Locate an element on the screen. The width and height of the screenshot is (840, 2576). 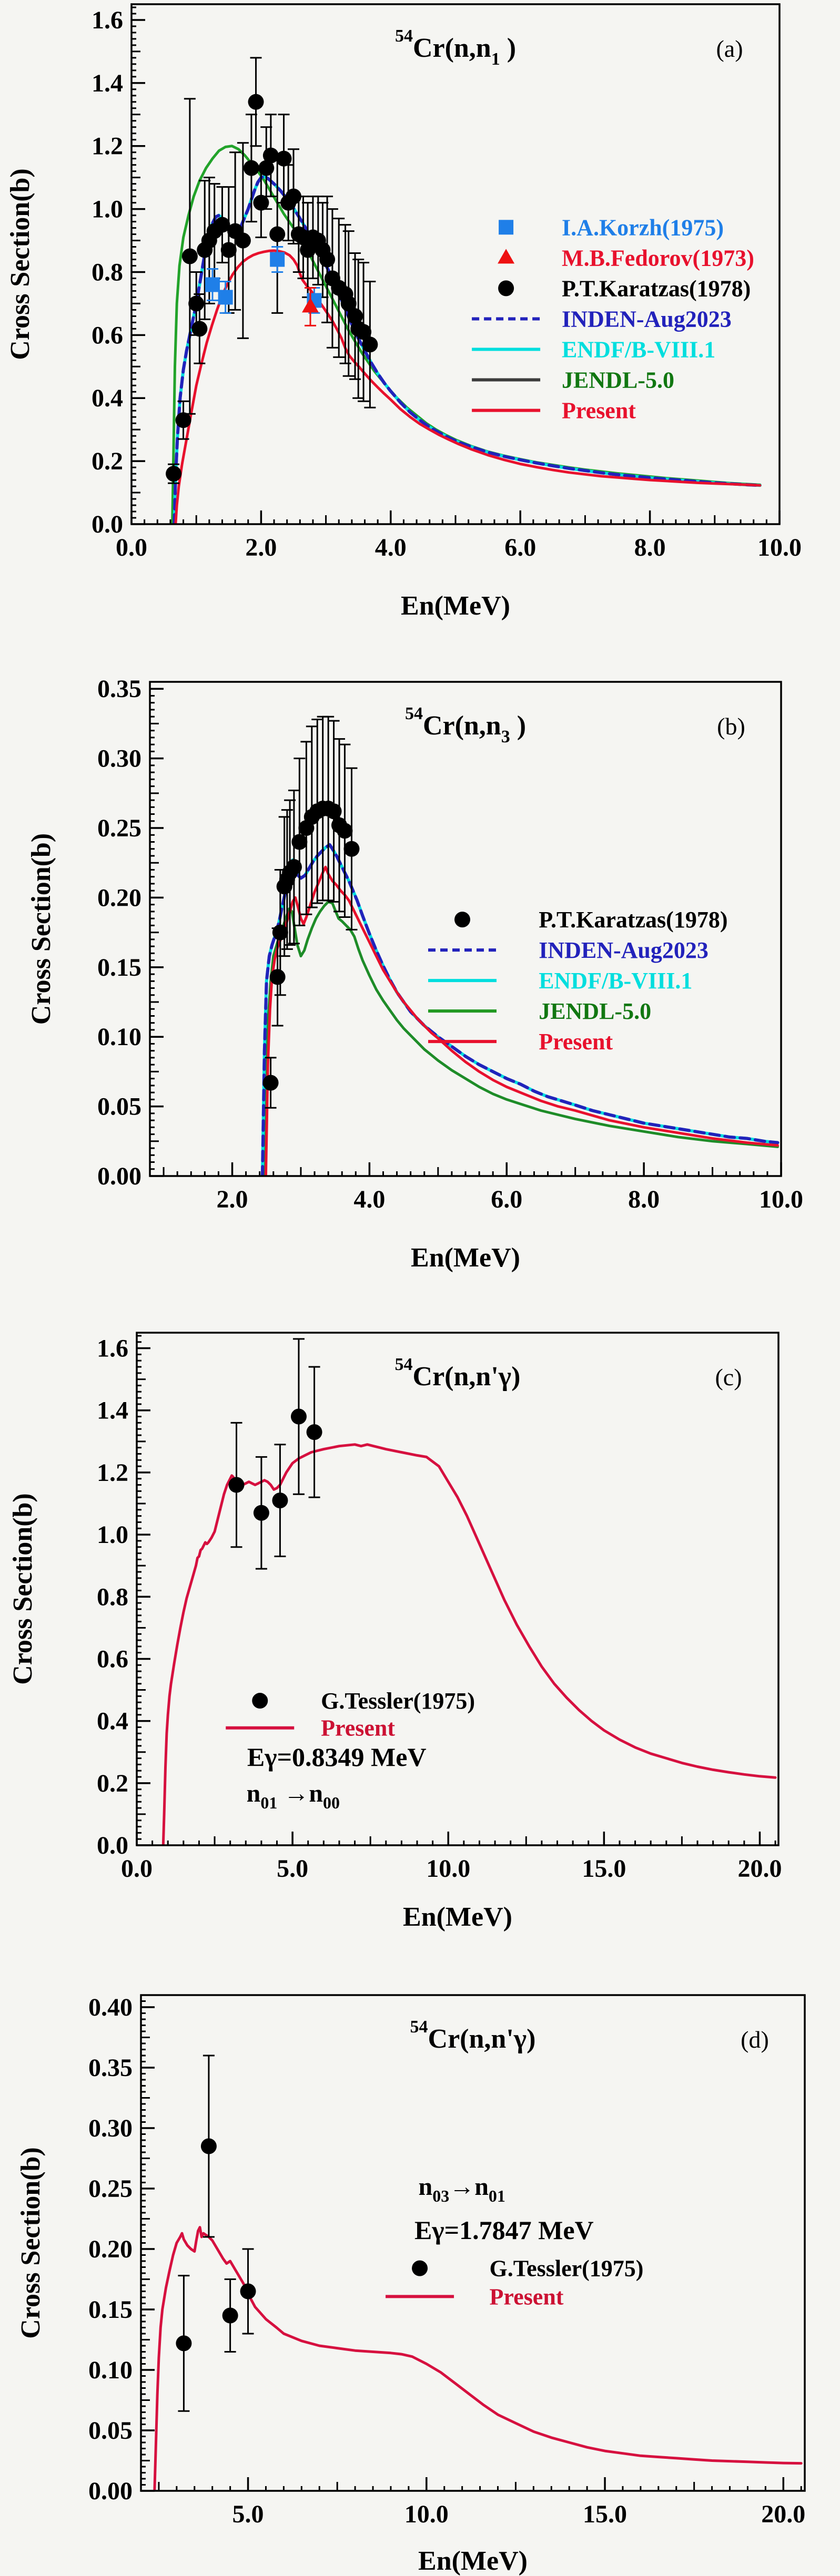
legend-label: G.Tessler(1975) is located at coordinates (567, 2269).